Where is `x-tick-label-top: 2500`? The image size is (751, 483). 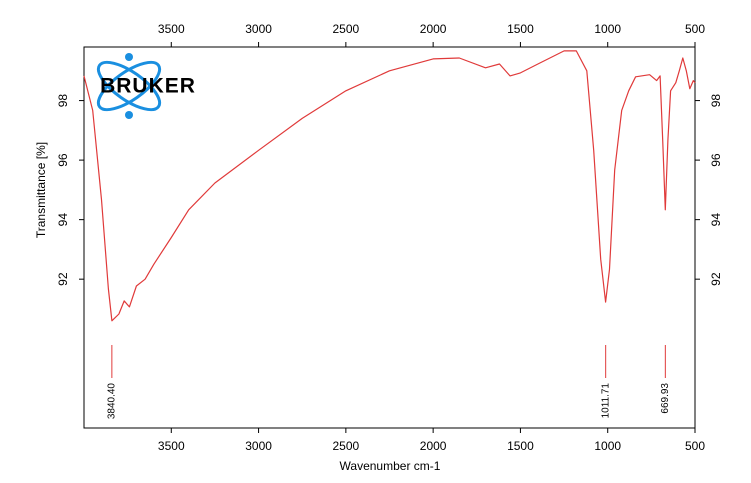
x-tick-label-top: 2500 is located at coordinates (346, 29).